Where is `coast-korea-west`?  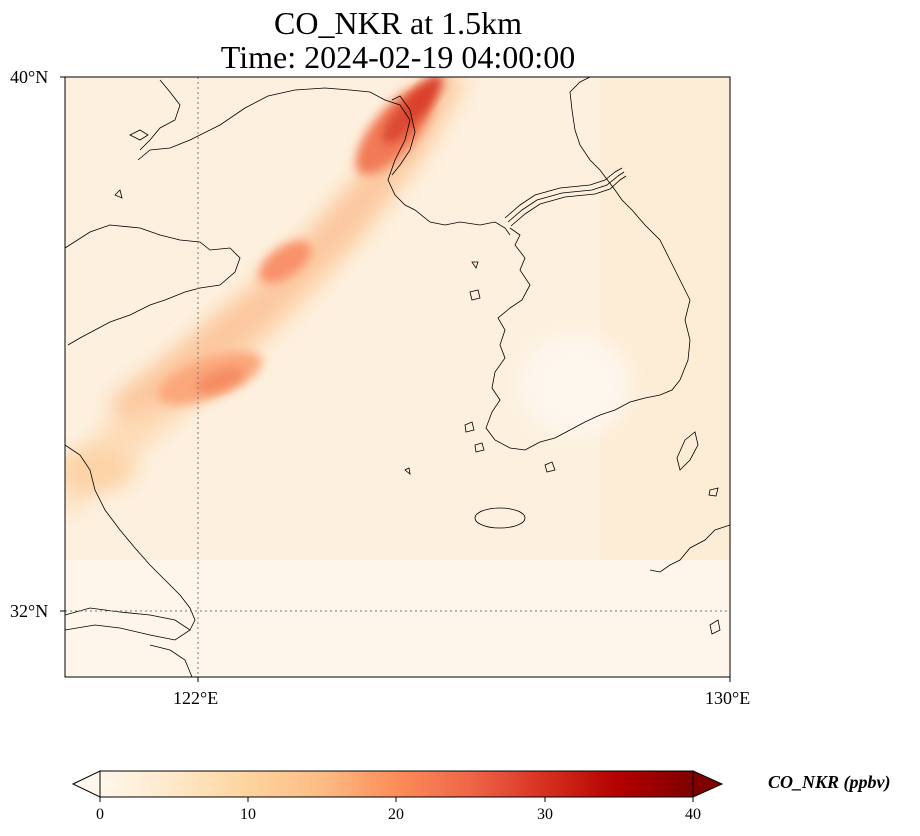 coast-korea-west is located at coordinates (508, 339).